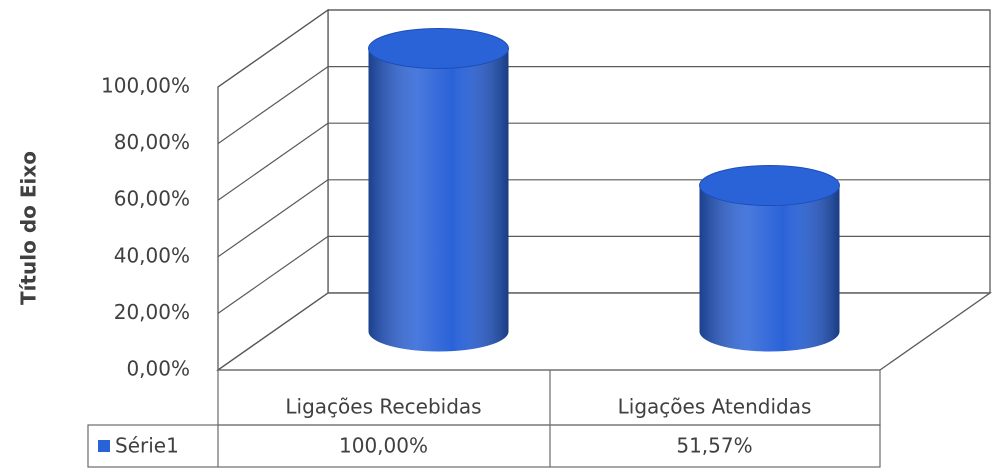  I want to click on y-tick-label: 100,00%, so click(145, 86).